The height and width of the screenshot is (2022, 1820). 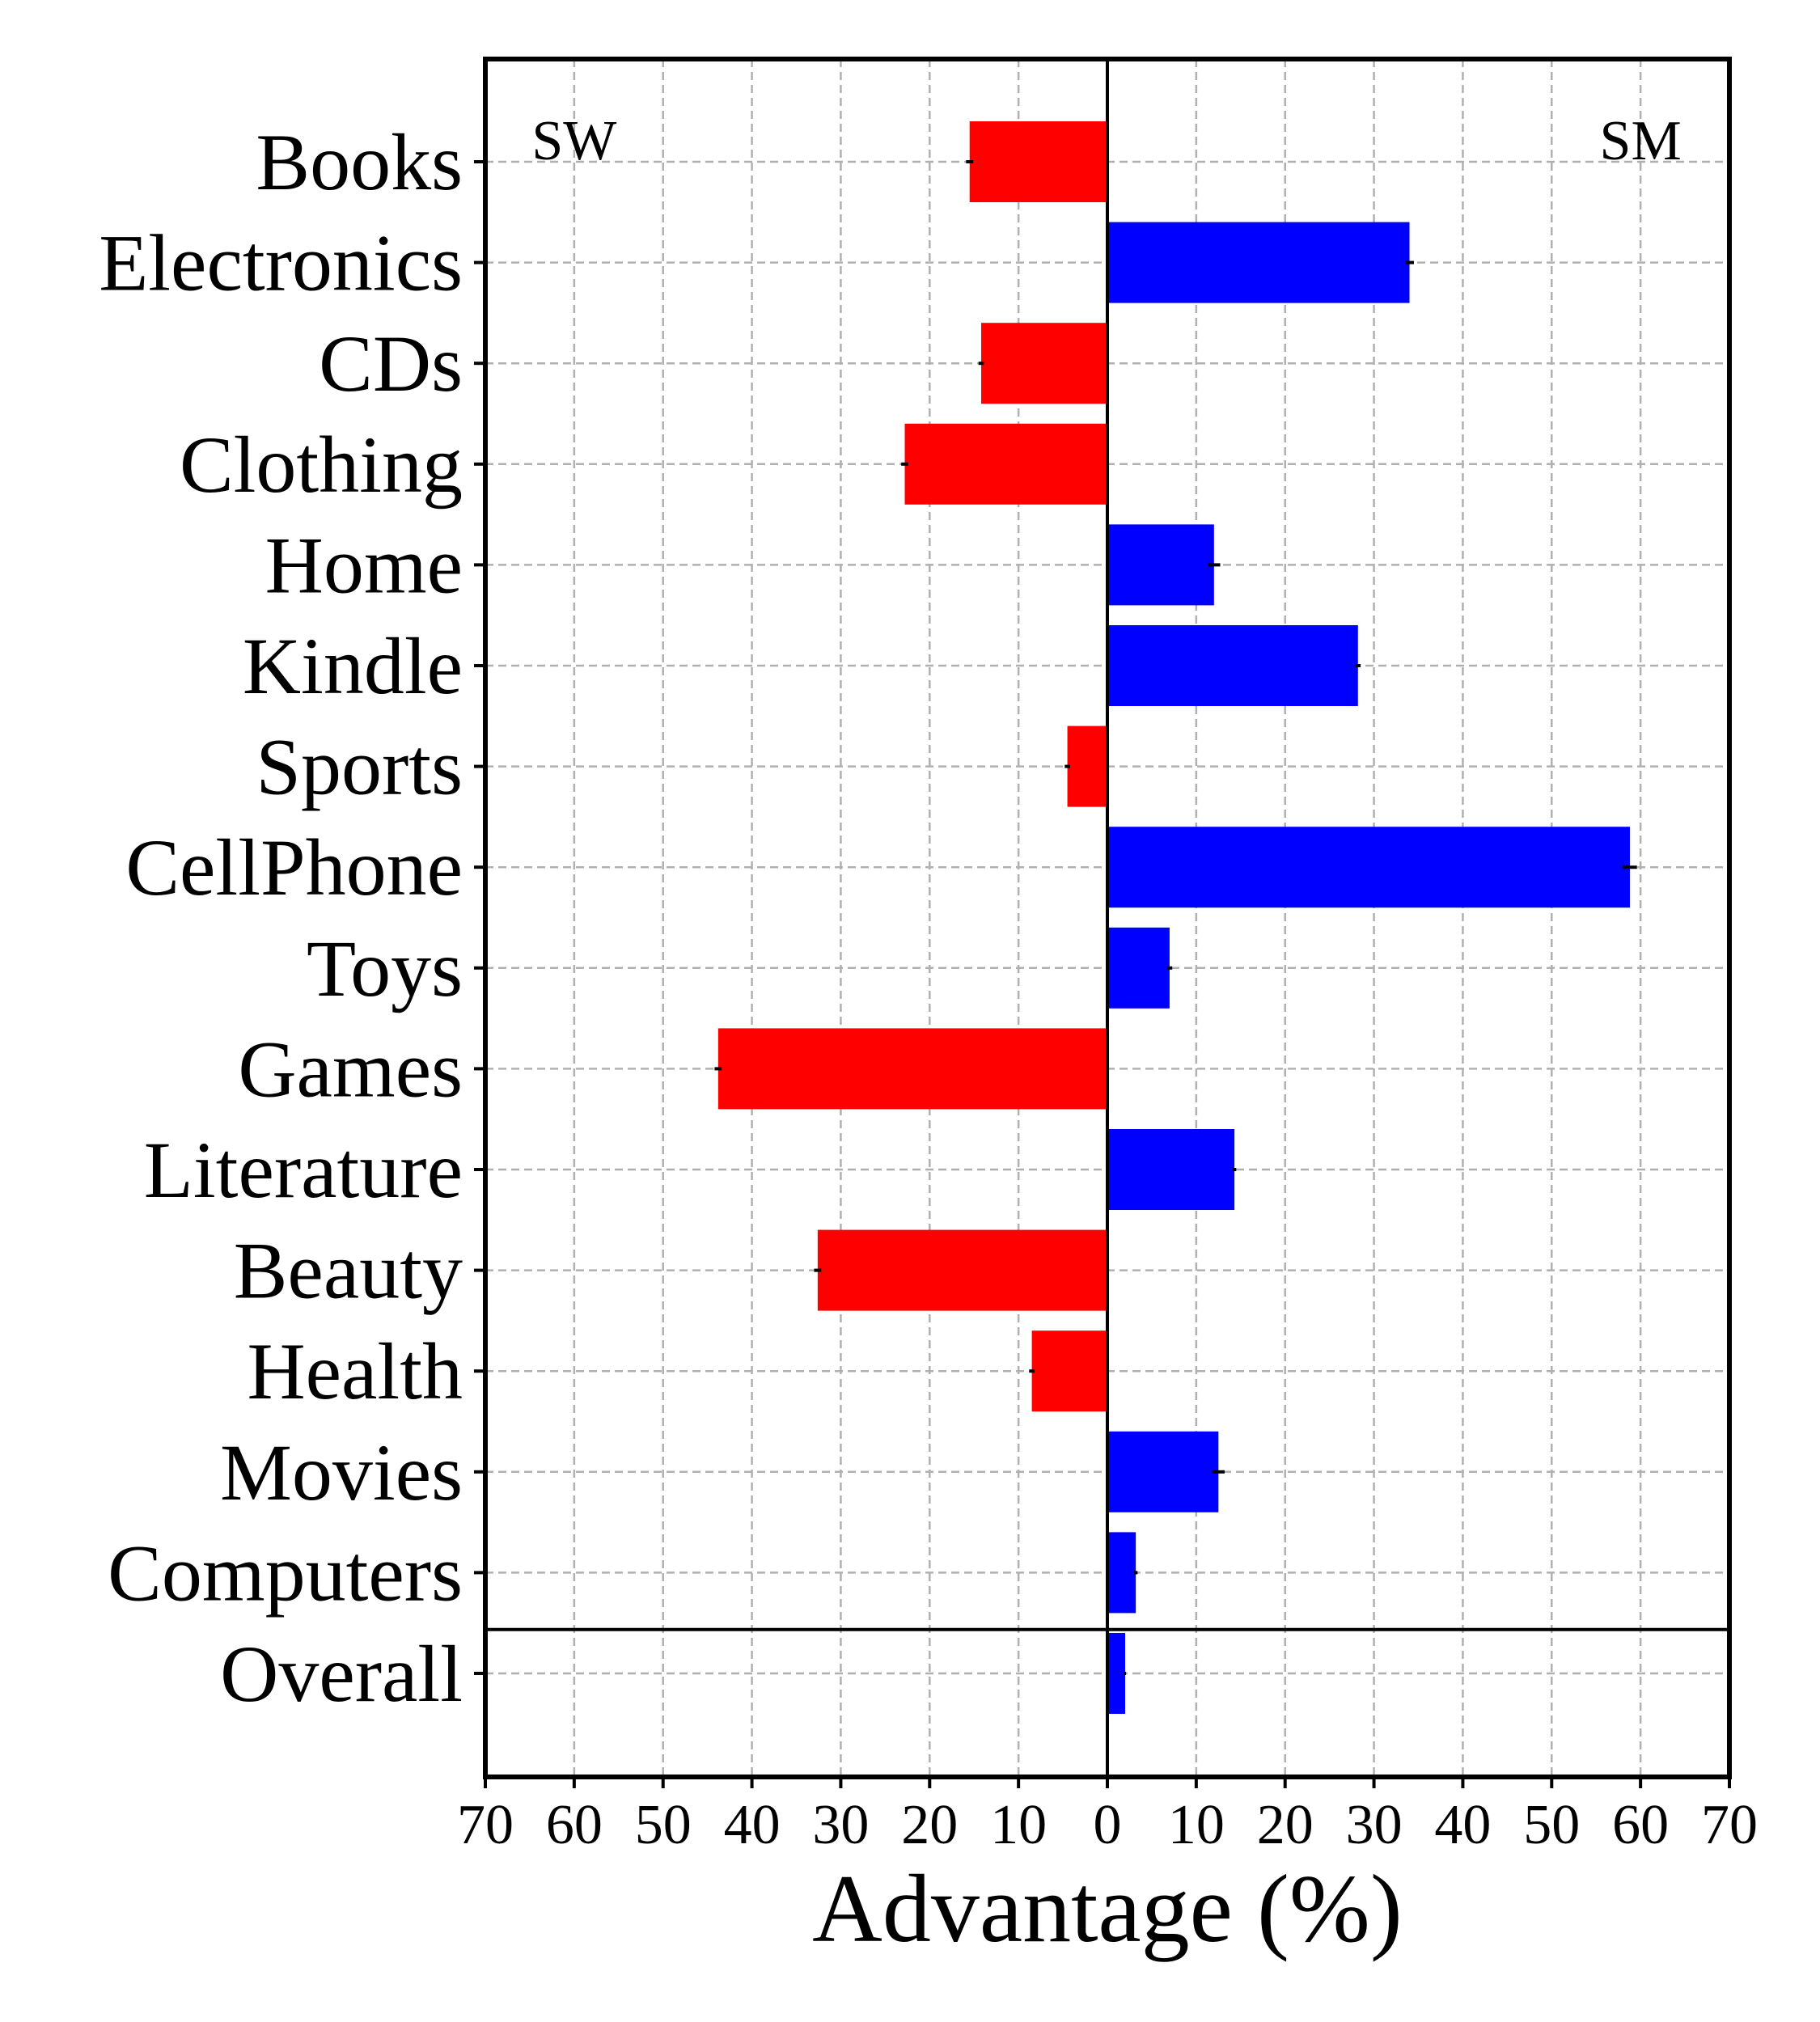 What do you see at coordinates (321, 465) in the screenshot?
I see `category-label-clothing: Clothing` at bounding box center [321, 465].